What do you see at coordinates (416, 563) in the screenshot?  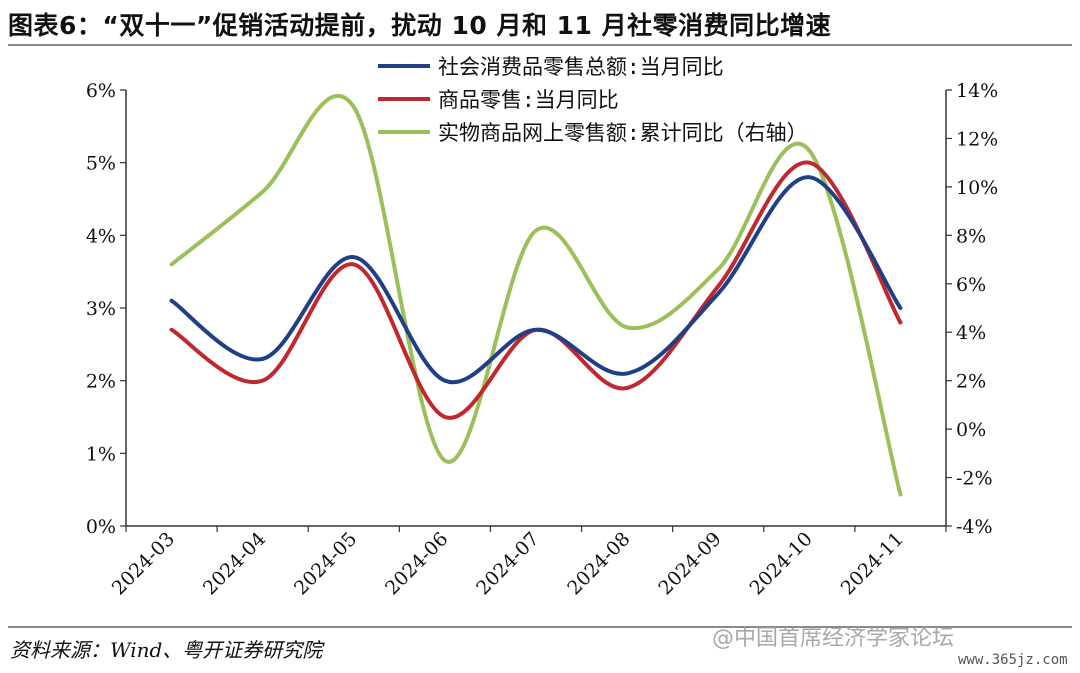 I see `x-tick-label: 2024-06` at bounding box center [416, 563].